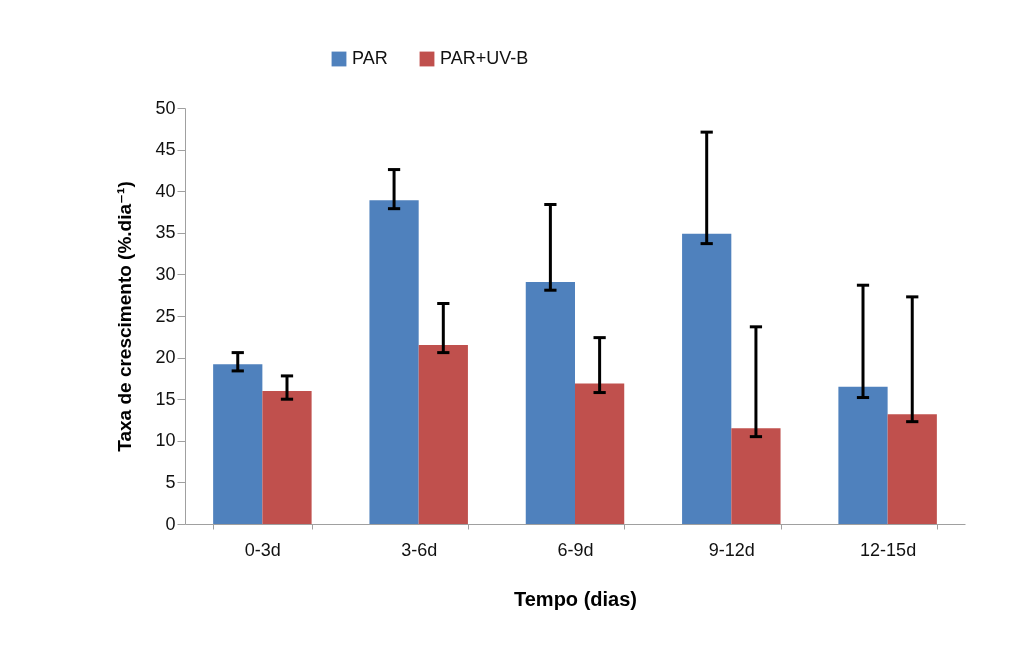 The height and width of the screenshot is (664, 1014). Describe the element at coordinates (165, 315) in the screenshot. I see `y-tick-label: 25` at that location.